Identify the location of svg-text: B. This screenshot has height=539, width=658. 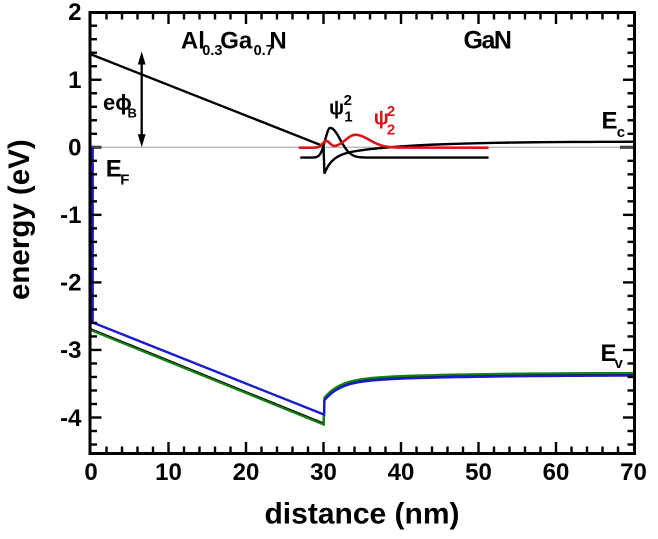
(132, 113).